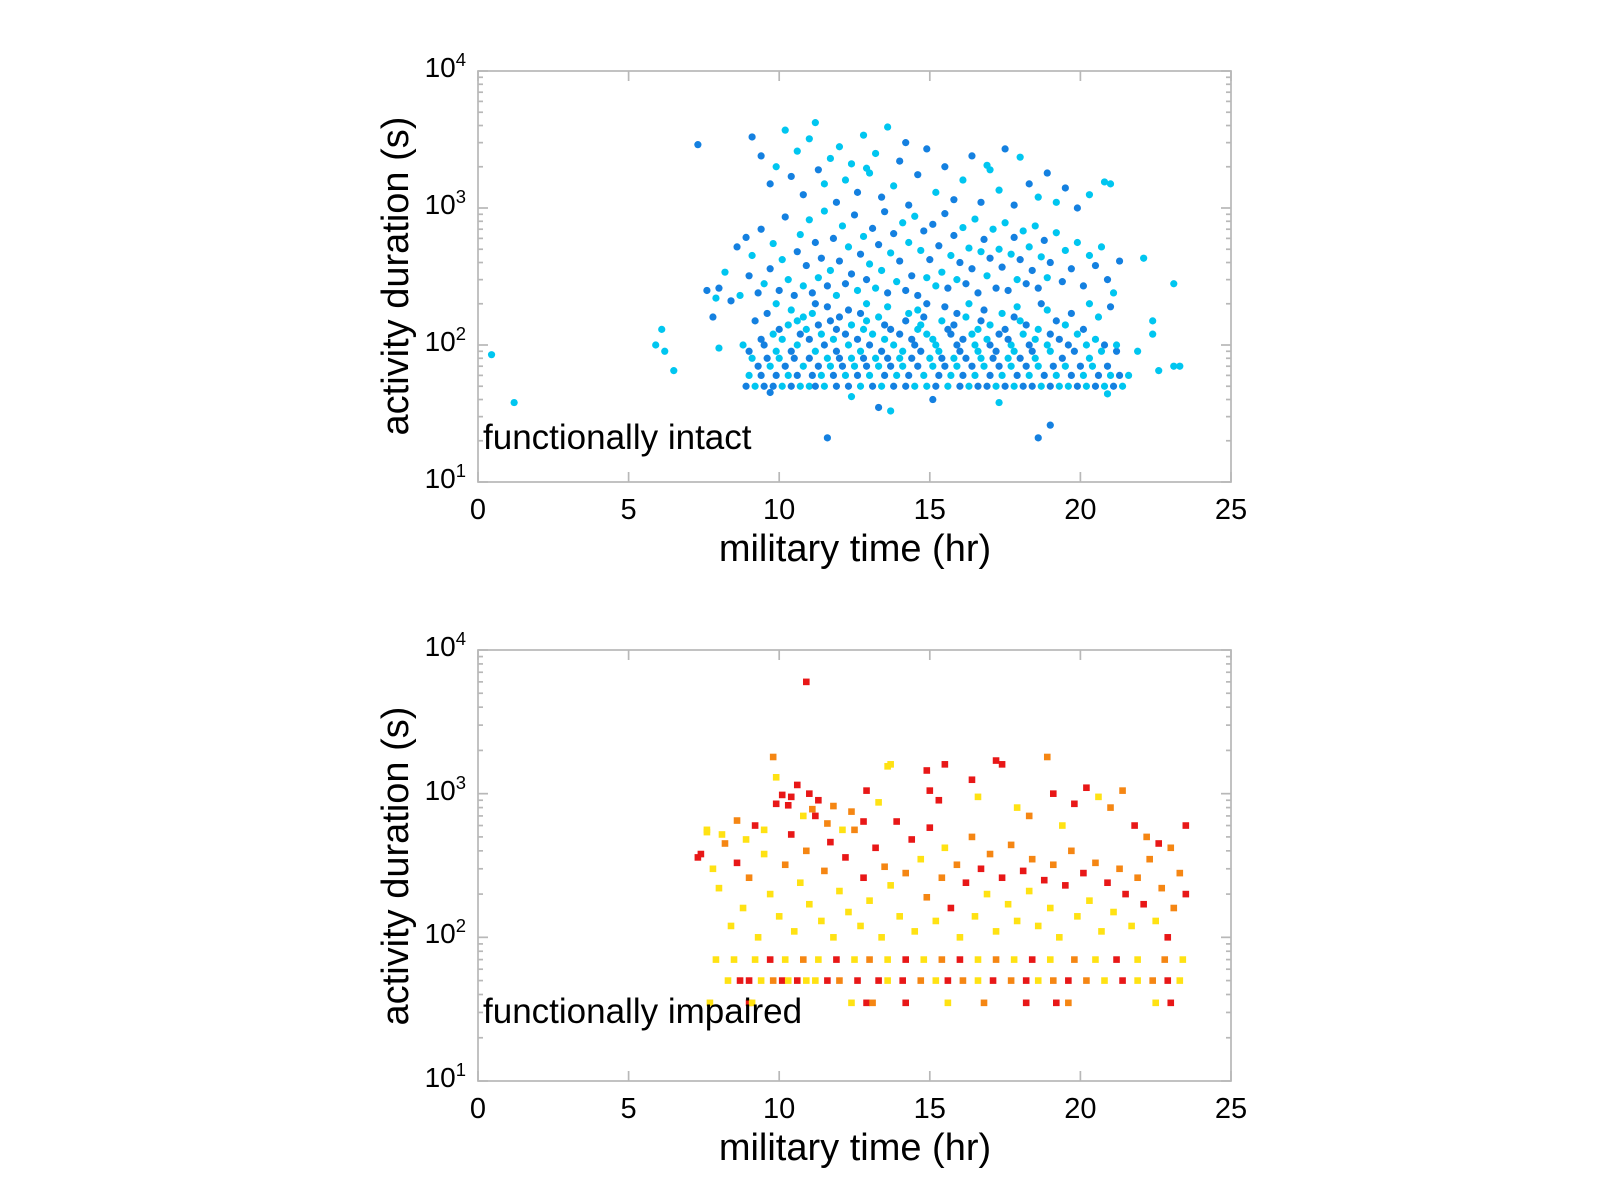 The image size is (1620, 1201). I want to click on bottom-plot-ylabel: activity duration (s), so click(396, 866).